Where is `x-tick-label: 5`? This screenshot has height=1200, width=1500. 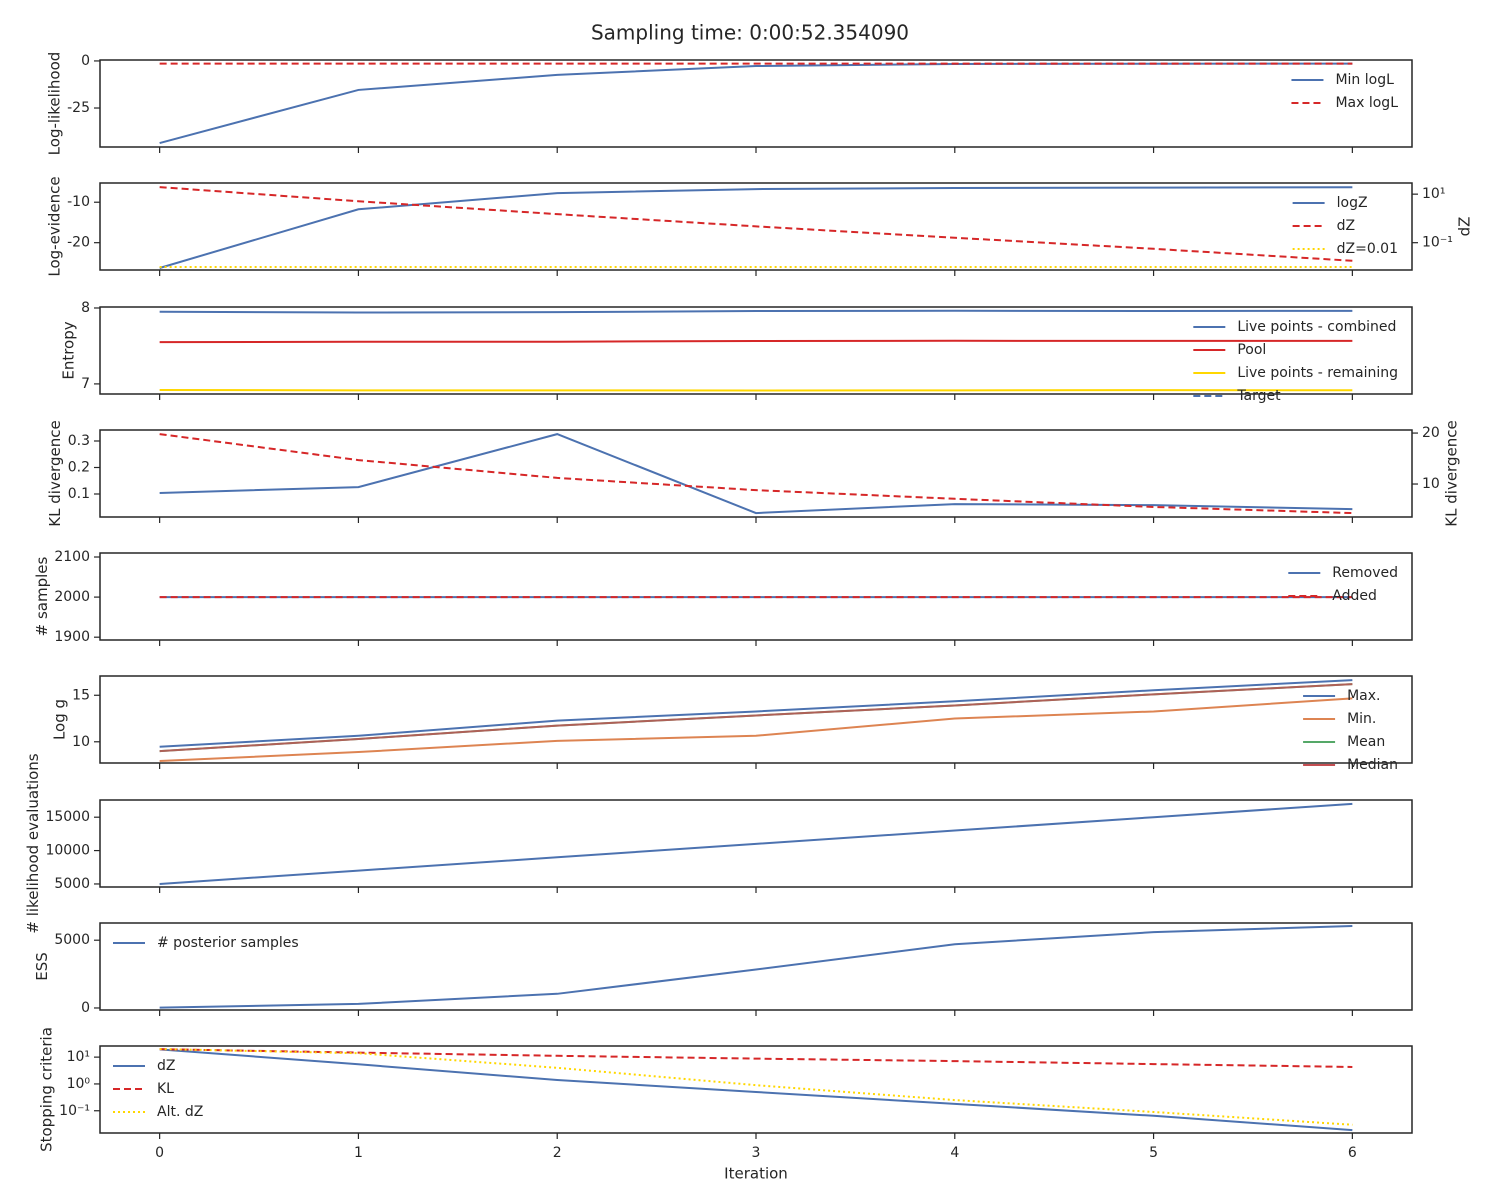
x-tick-label: 5 is located at coordinates (1153, 1153).